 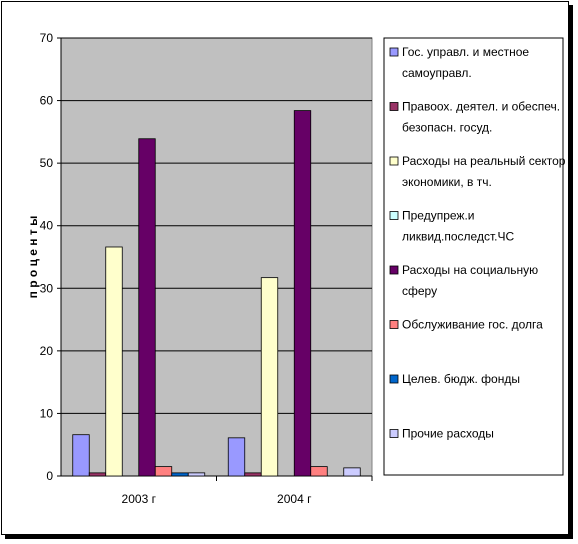 I want to click on legend-label: Предупреж.и, so click(x=438, y=216).